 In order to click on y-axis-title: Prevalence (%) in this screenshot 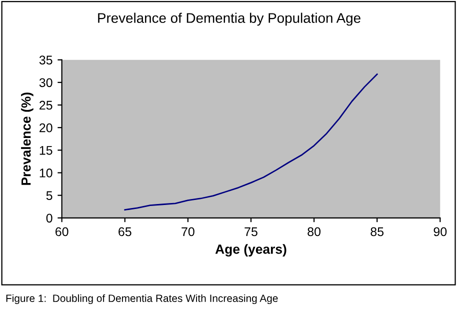, I will do `click(27, 138)`.